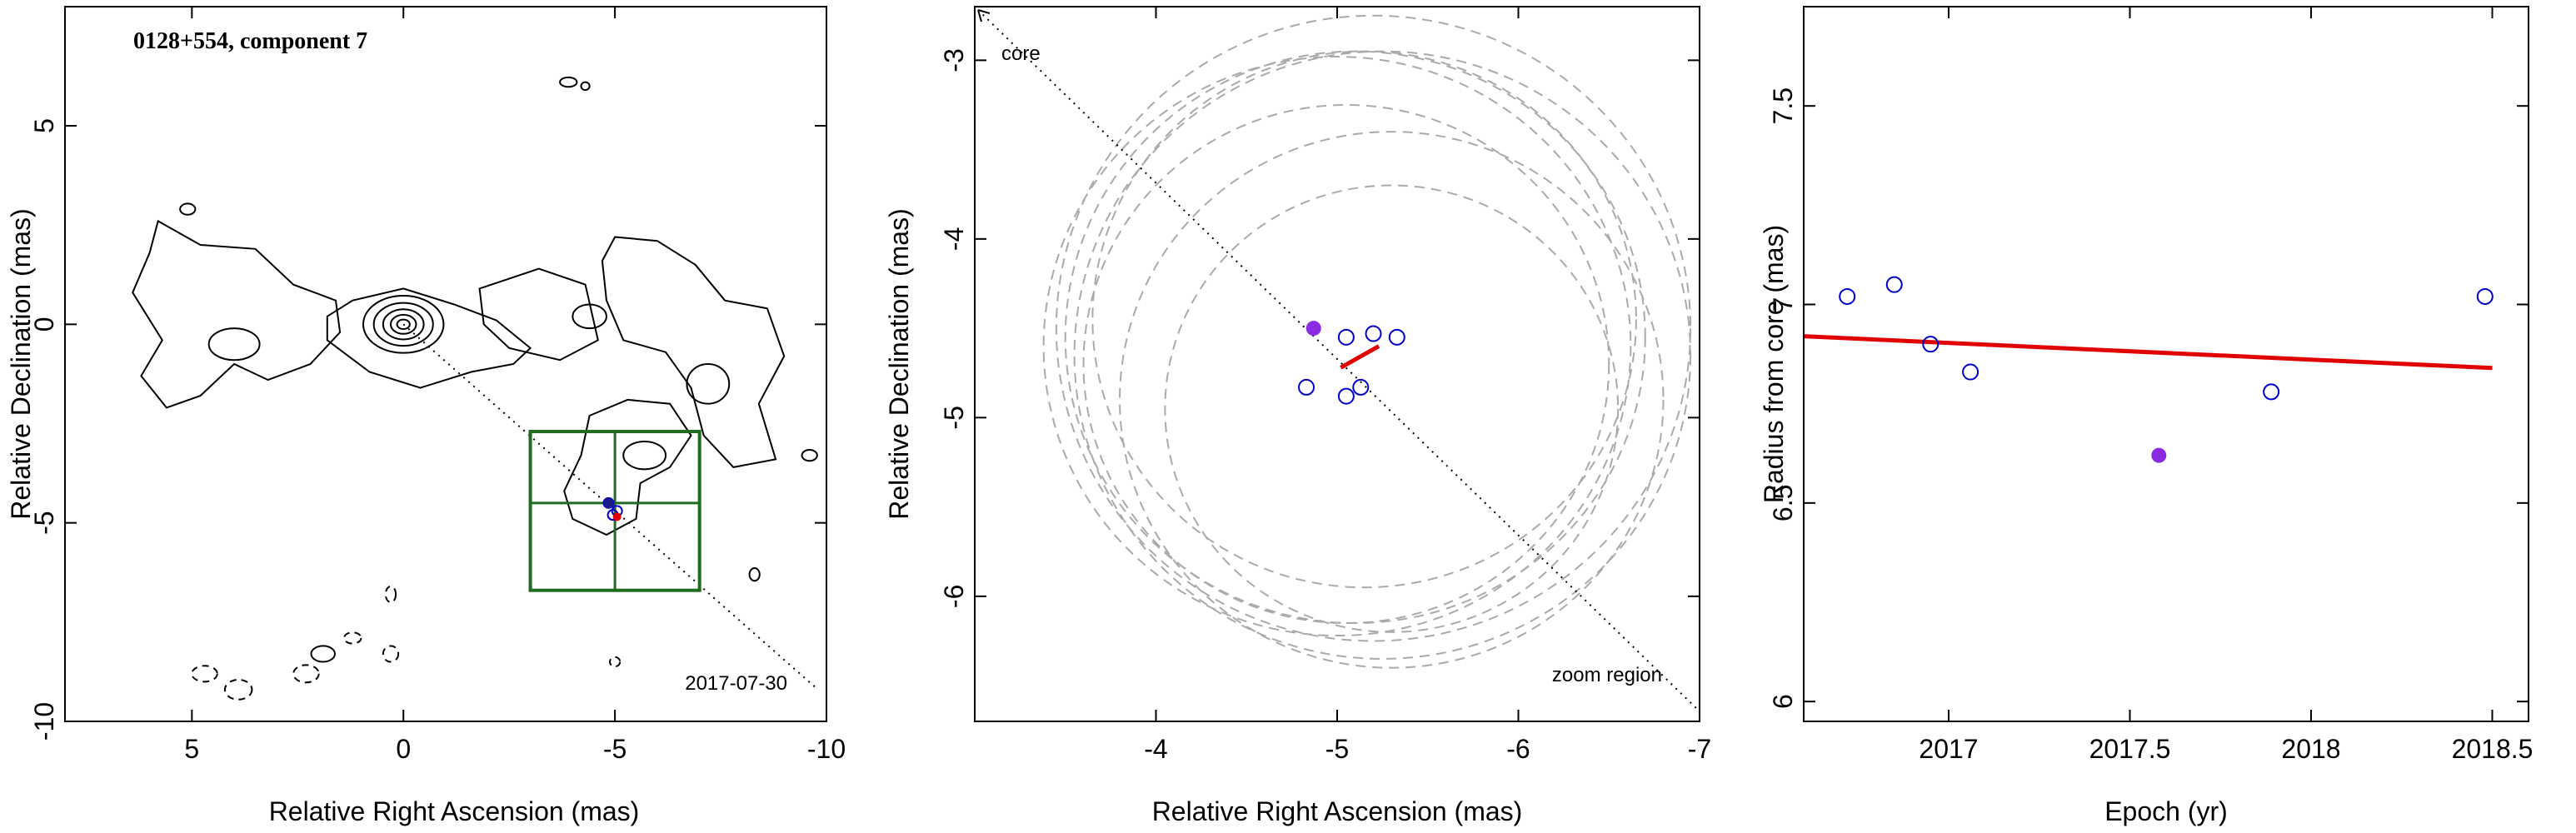  Describe the element at coordinates (1337, 749) in the screenshot. I see `zoom-xtick-label: -5` at that location.